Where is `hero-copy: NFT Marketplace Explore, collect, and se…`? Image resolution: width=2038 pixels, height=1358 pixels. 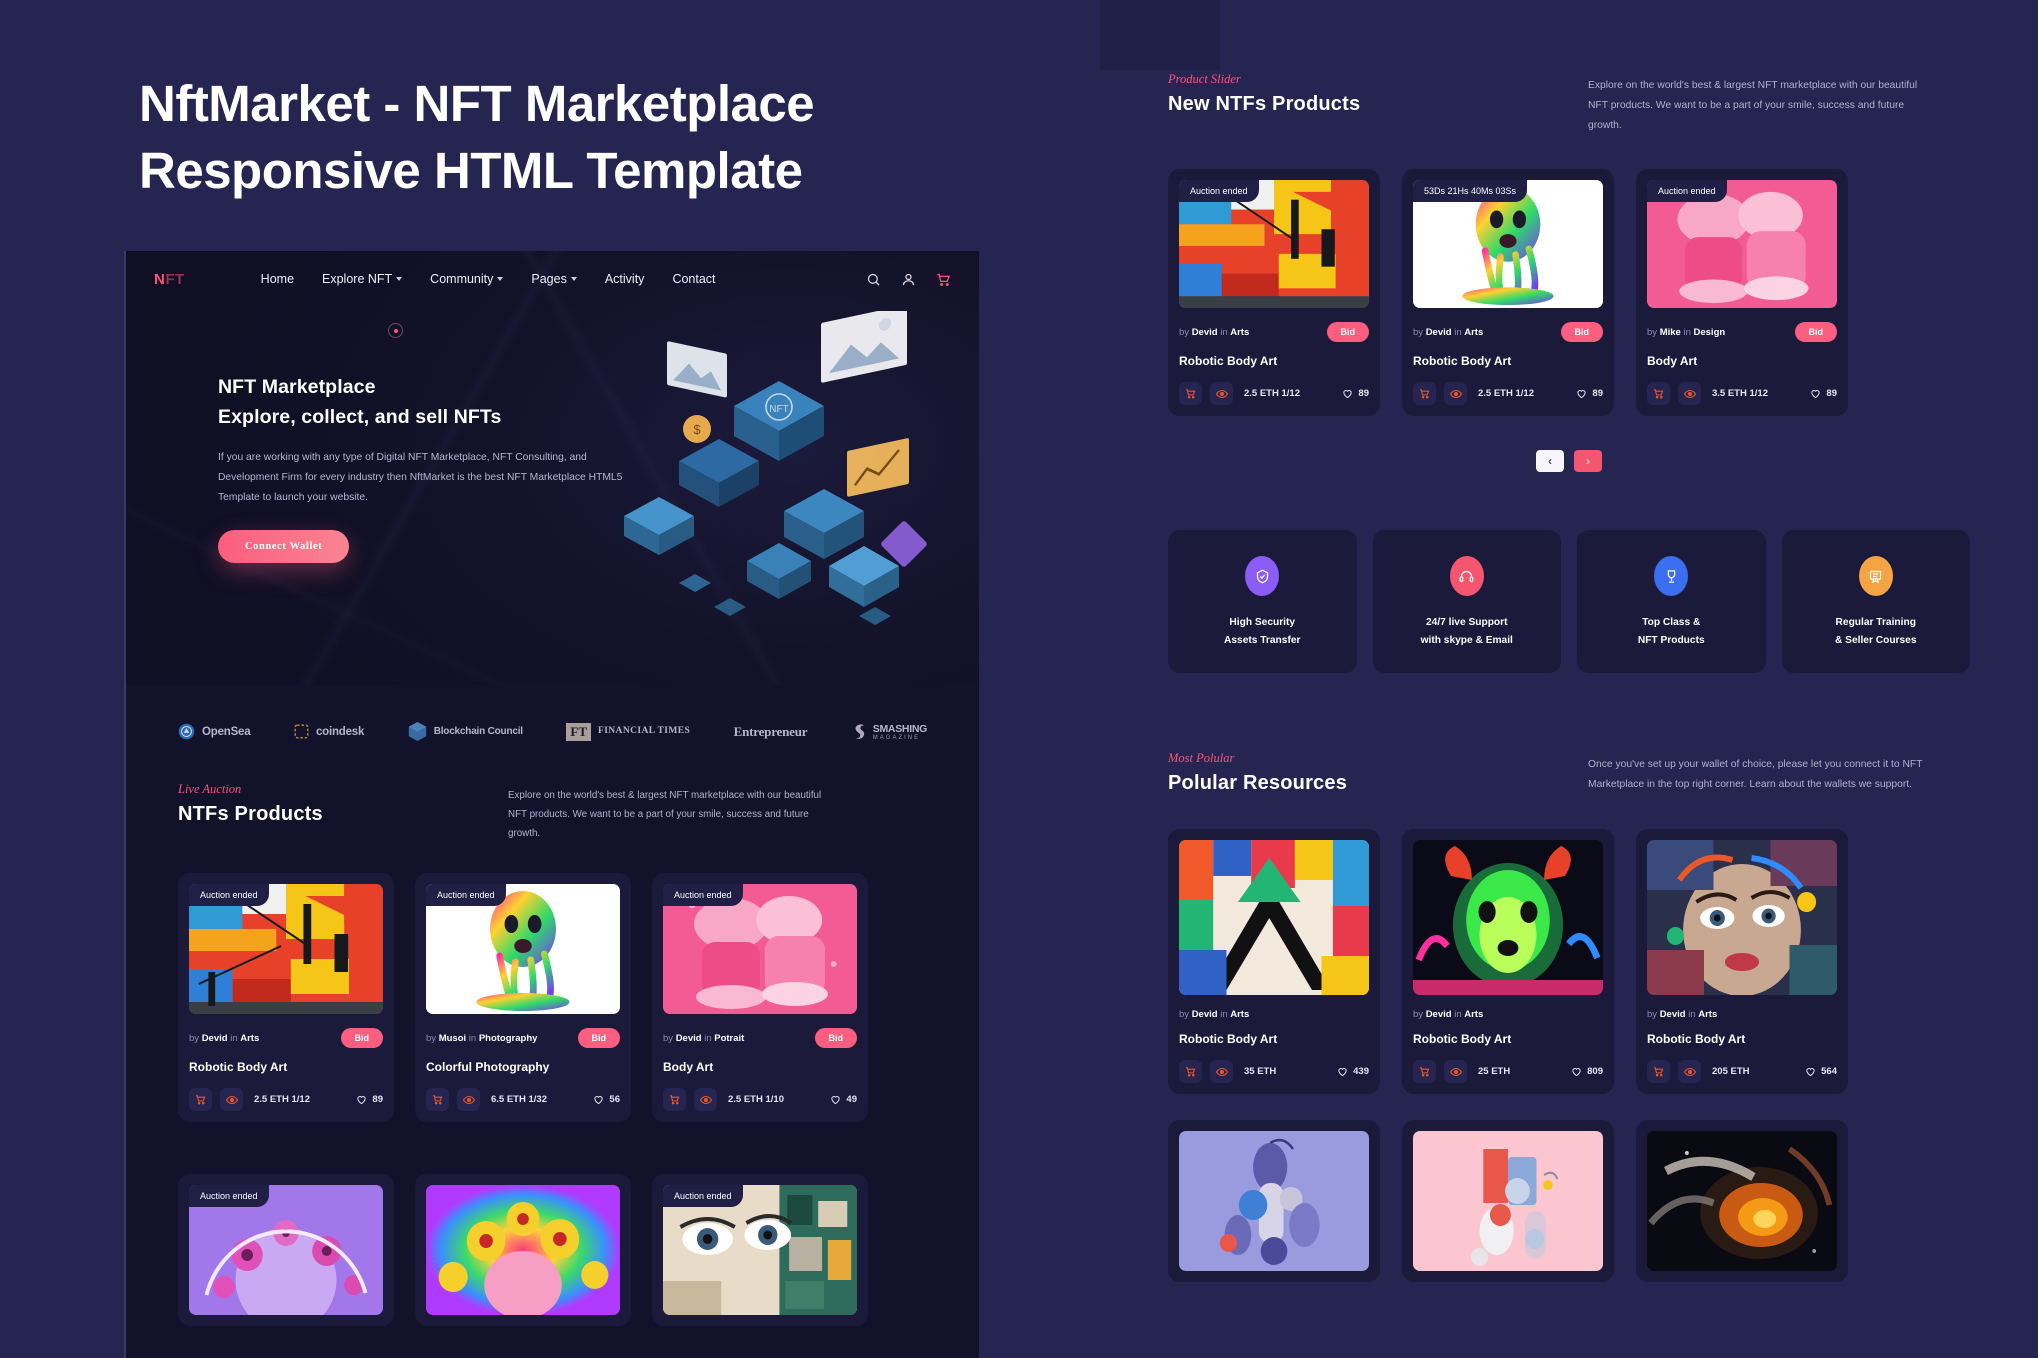 hero-copy: NFT Marketplace Explore, collect, and se… is located at coordinates (433, 468).